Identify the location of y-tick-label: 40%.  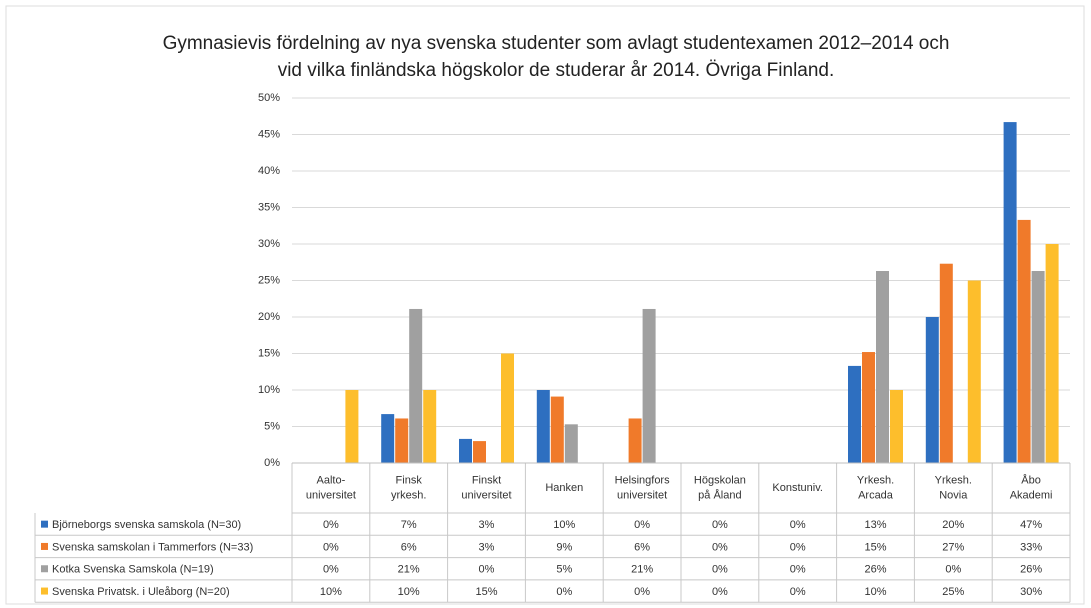
(269, 171).